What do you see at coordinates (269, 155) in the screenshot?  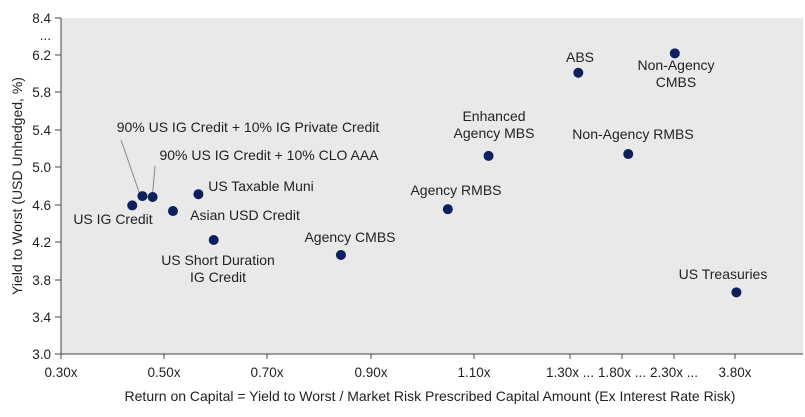 I see `data-label: 90% US IG Credit + 10% CLO AAA` at bounding box center [269, 155].